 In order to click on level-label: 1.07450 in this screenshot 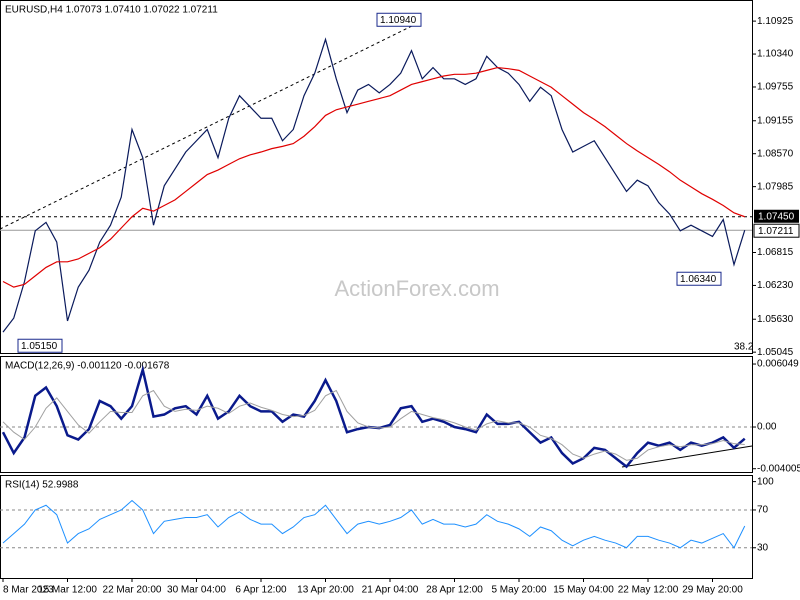, I will do `click(776, 216)`.